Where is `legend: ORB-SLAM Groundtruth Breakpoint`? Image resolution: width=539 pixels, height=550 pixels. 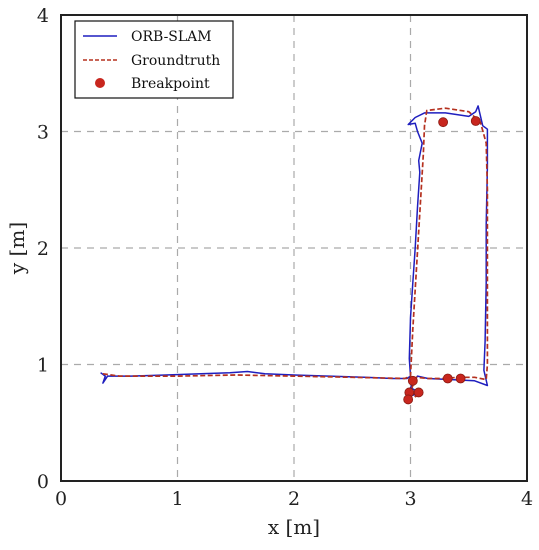 legend: ORB-SLAM Groundtruth Breakpoint is located at coordinates (154, 59).